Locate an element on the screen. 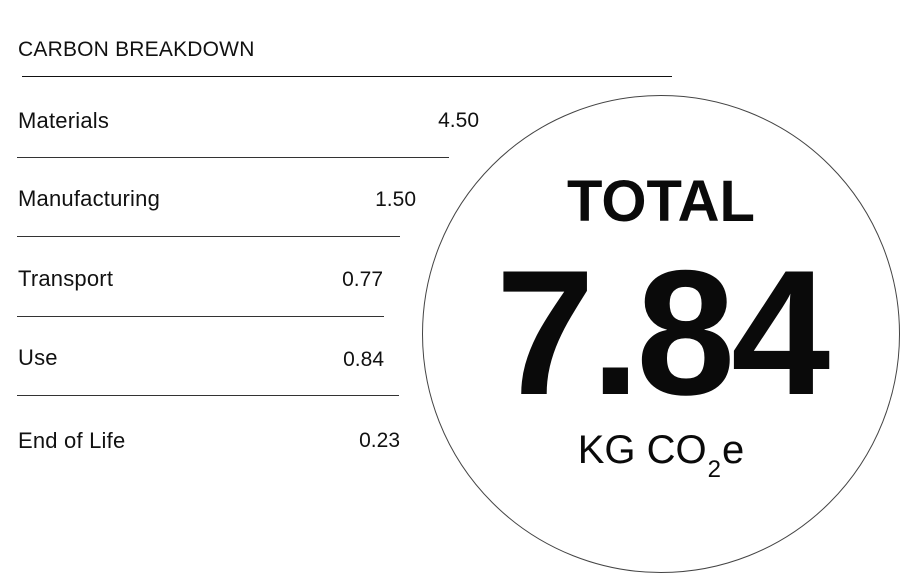 The image size is (908, 580). row-value-manufacturing: 1.50 is located at coordinates (395, 199).